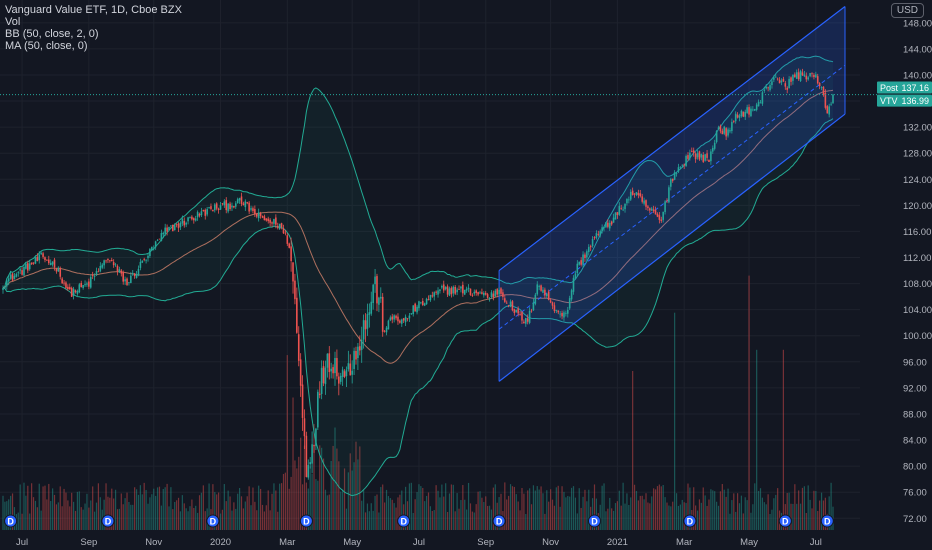 This screenshot has width=932, height=550. Describe the element at coordinates (907, 10) in the screenshot. I see `currency-selector: USD` at that location.